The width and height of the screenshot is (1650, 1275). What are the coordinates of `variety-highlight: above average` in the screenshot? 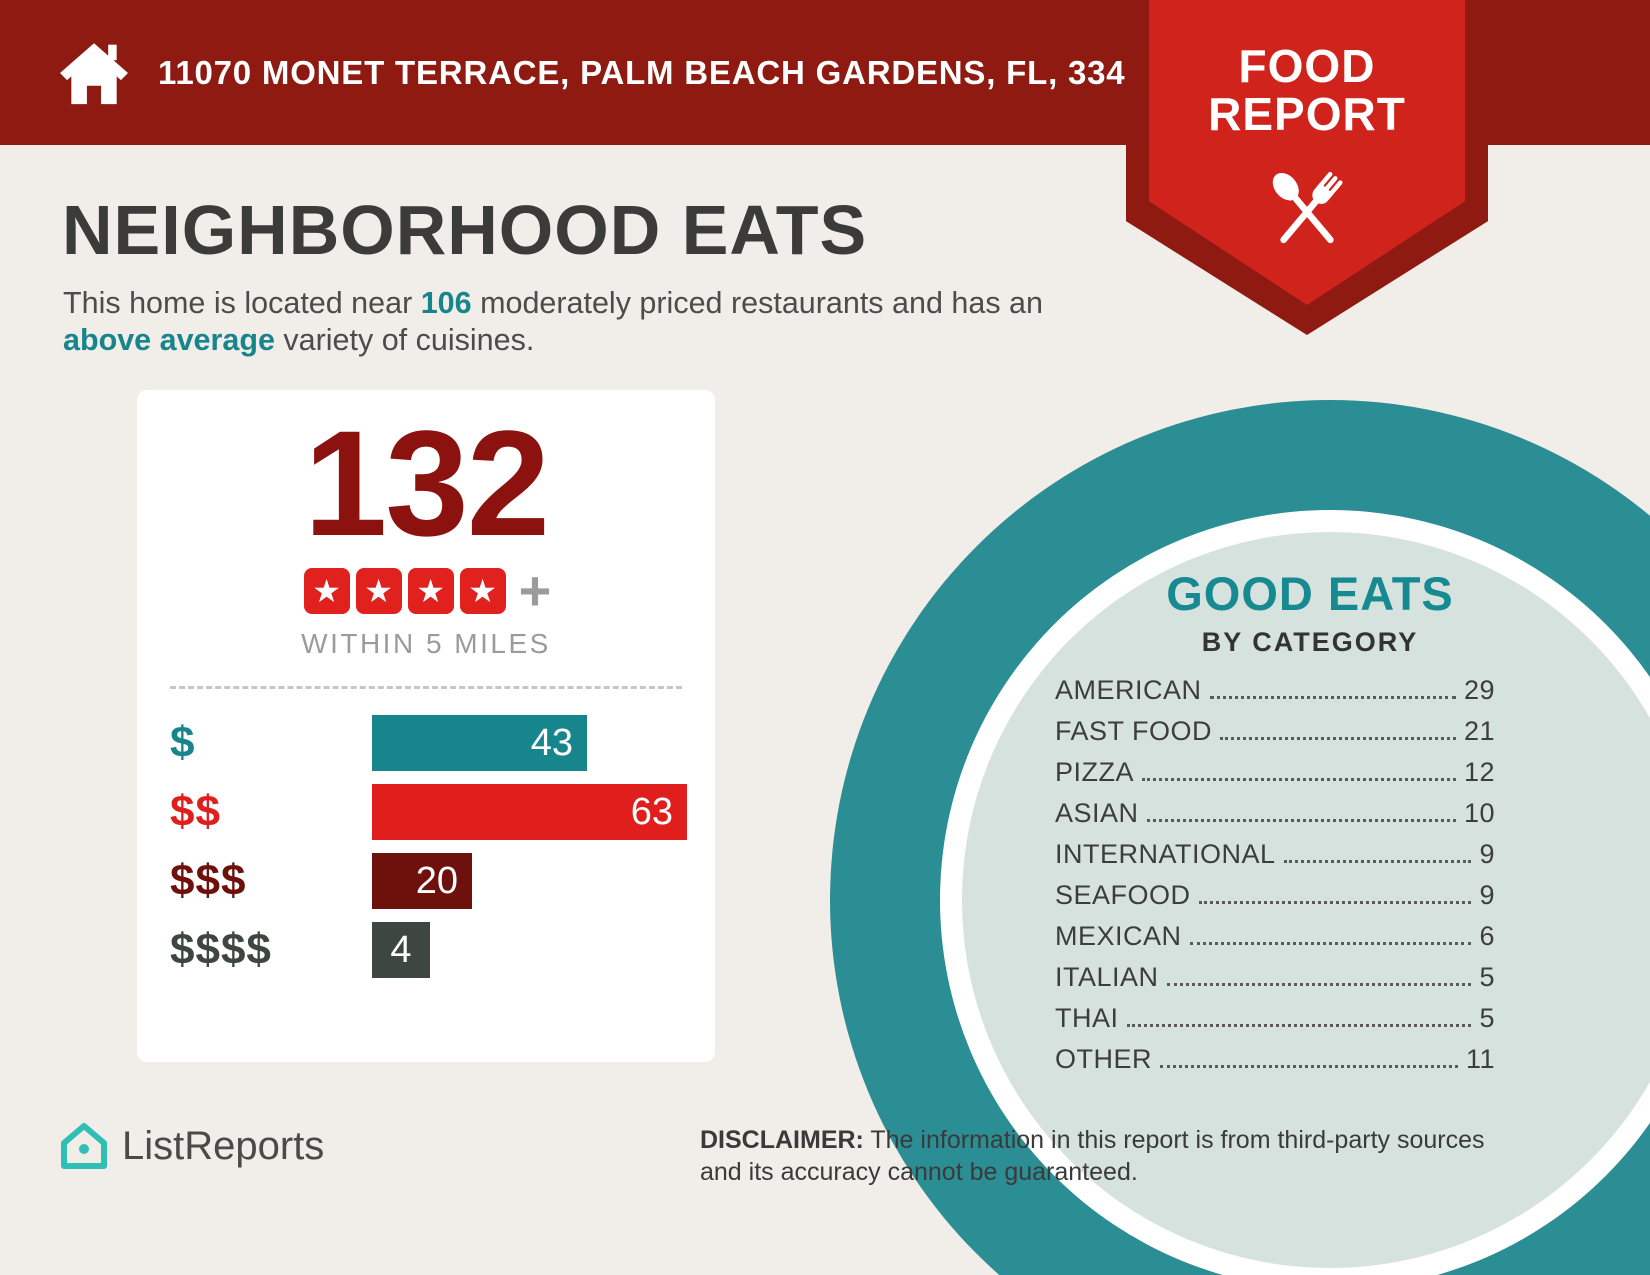 It's located at (169, 340).